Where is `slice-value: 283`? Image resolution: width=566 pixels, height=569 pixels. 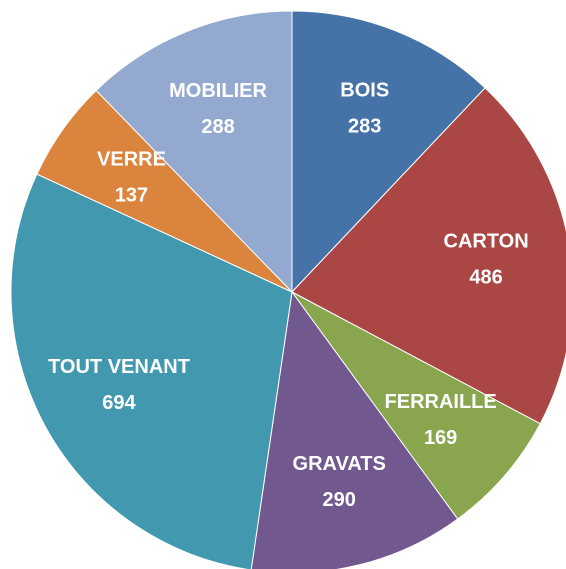
slice-value: 283 is located at coordinates (364, 127).